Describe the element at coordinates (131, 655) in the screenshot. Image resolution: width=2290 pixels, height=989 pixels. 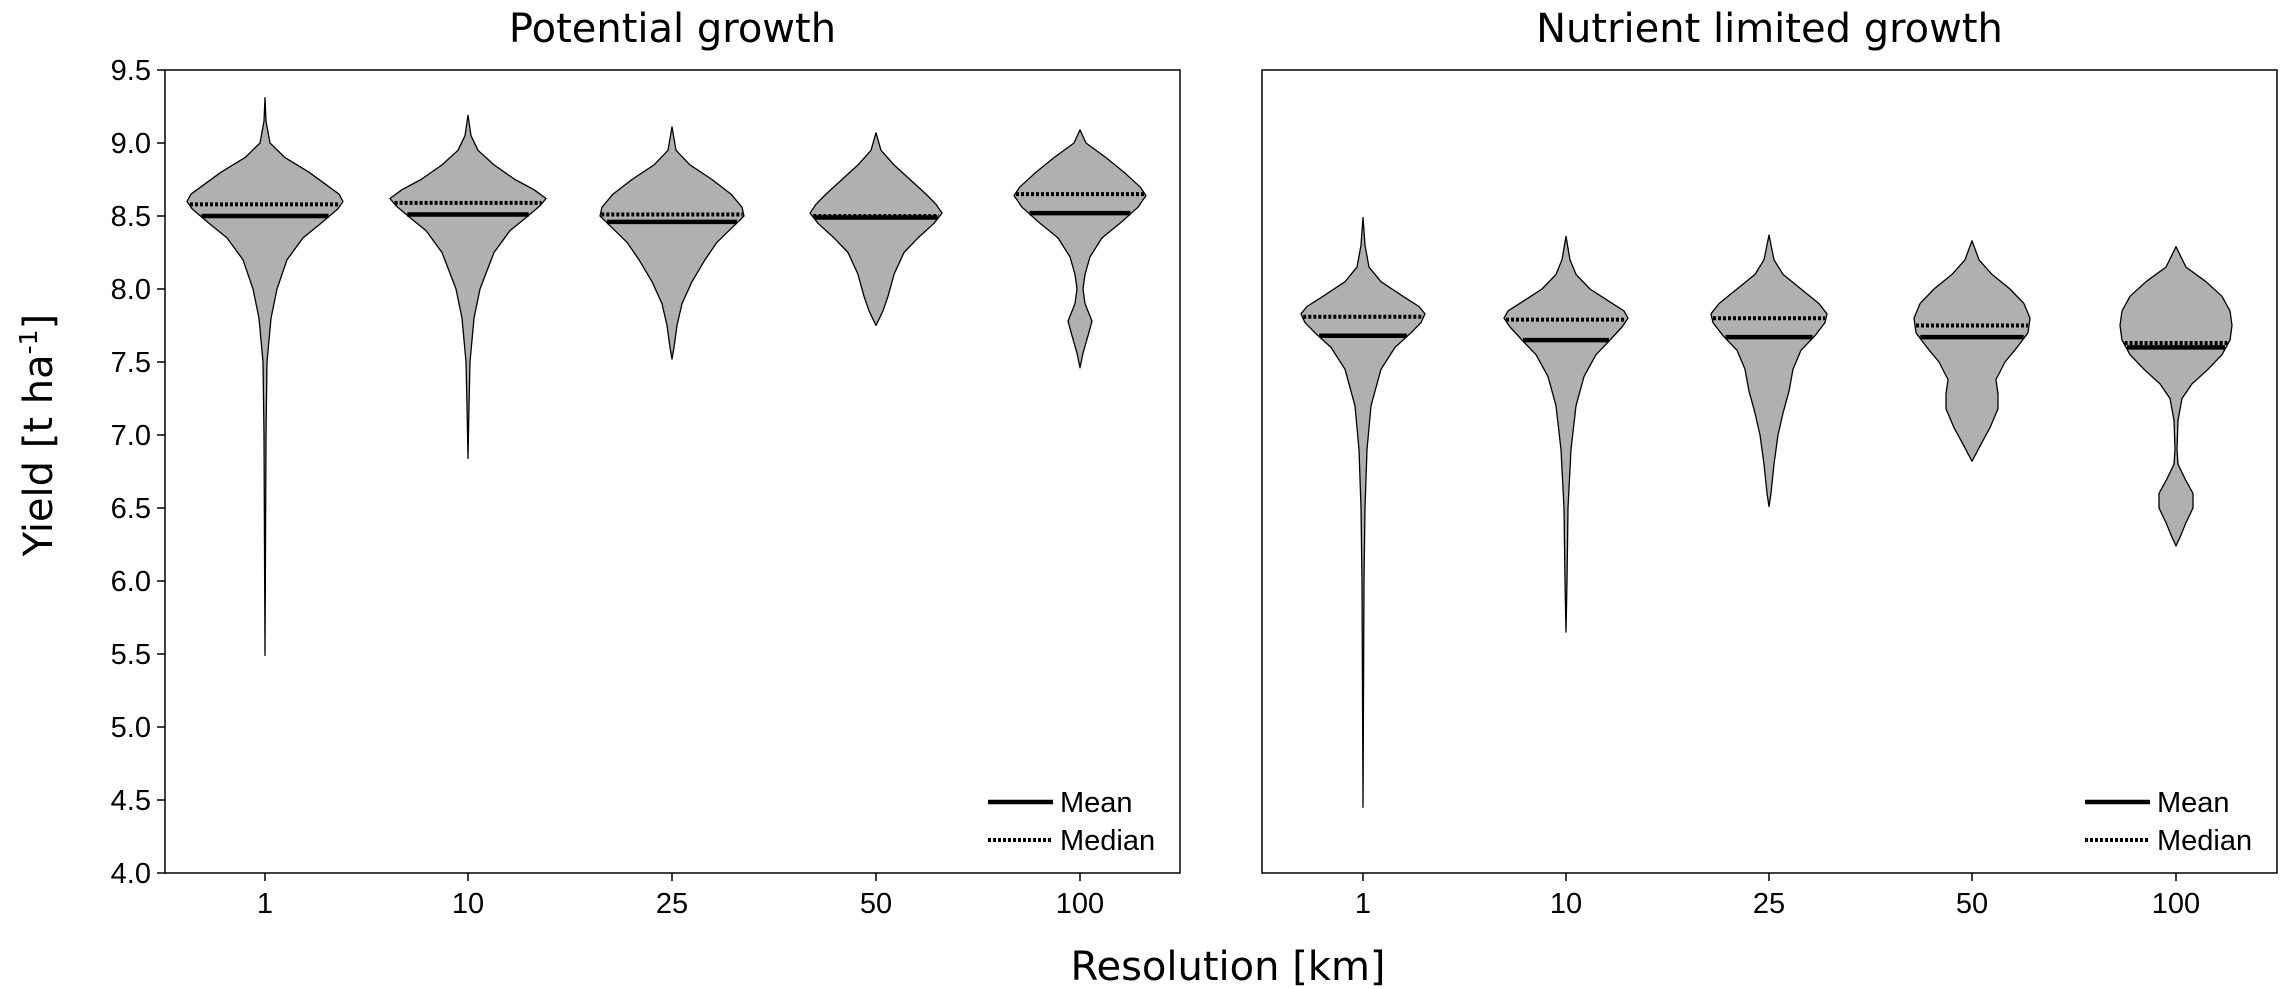
I see `y-tick-label: 5.5` at that location.